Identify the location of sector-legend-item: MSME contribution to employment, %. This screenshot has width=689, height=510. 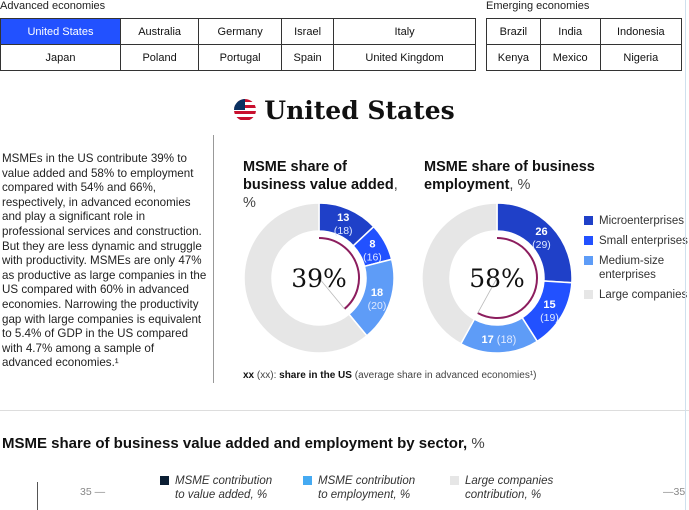
(363, 488).